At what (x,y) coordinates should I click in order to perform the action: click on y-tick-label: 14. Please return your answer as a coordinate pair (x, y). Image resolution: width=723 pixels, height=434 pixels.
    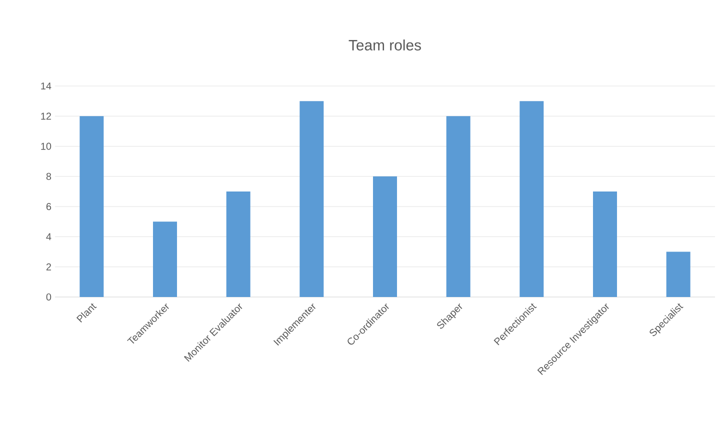
    Looking at the image, I should click on (46, 86).